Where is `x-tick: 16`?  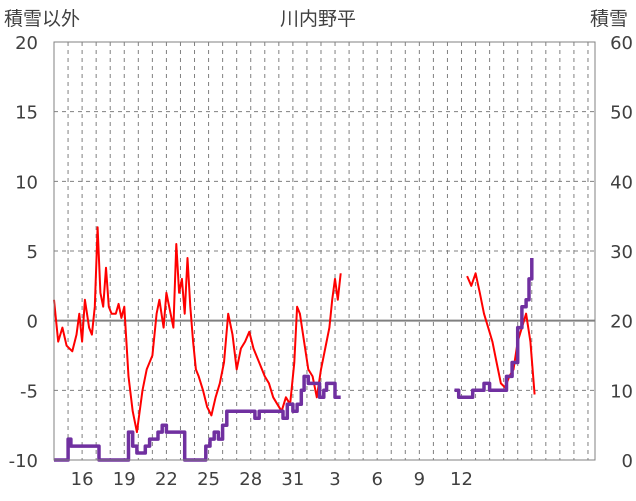 x-tick: 16 is located at coordinates (82, 479).